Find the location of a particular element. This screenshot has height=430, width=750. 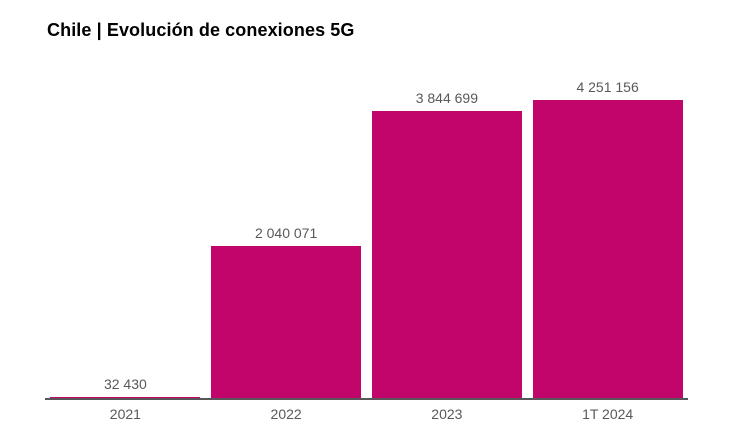

x-axis-labels: 2021 2022 2023 1T 2024 is located at coordinates (366, 414).